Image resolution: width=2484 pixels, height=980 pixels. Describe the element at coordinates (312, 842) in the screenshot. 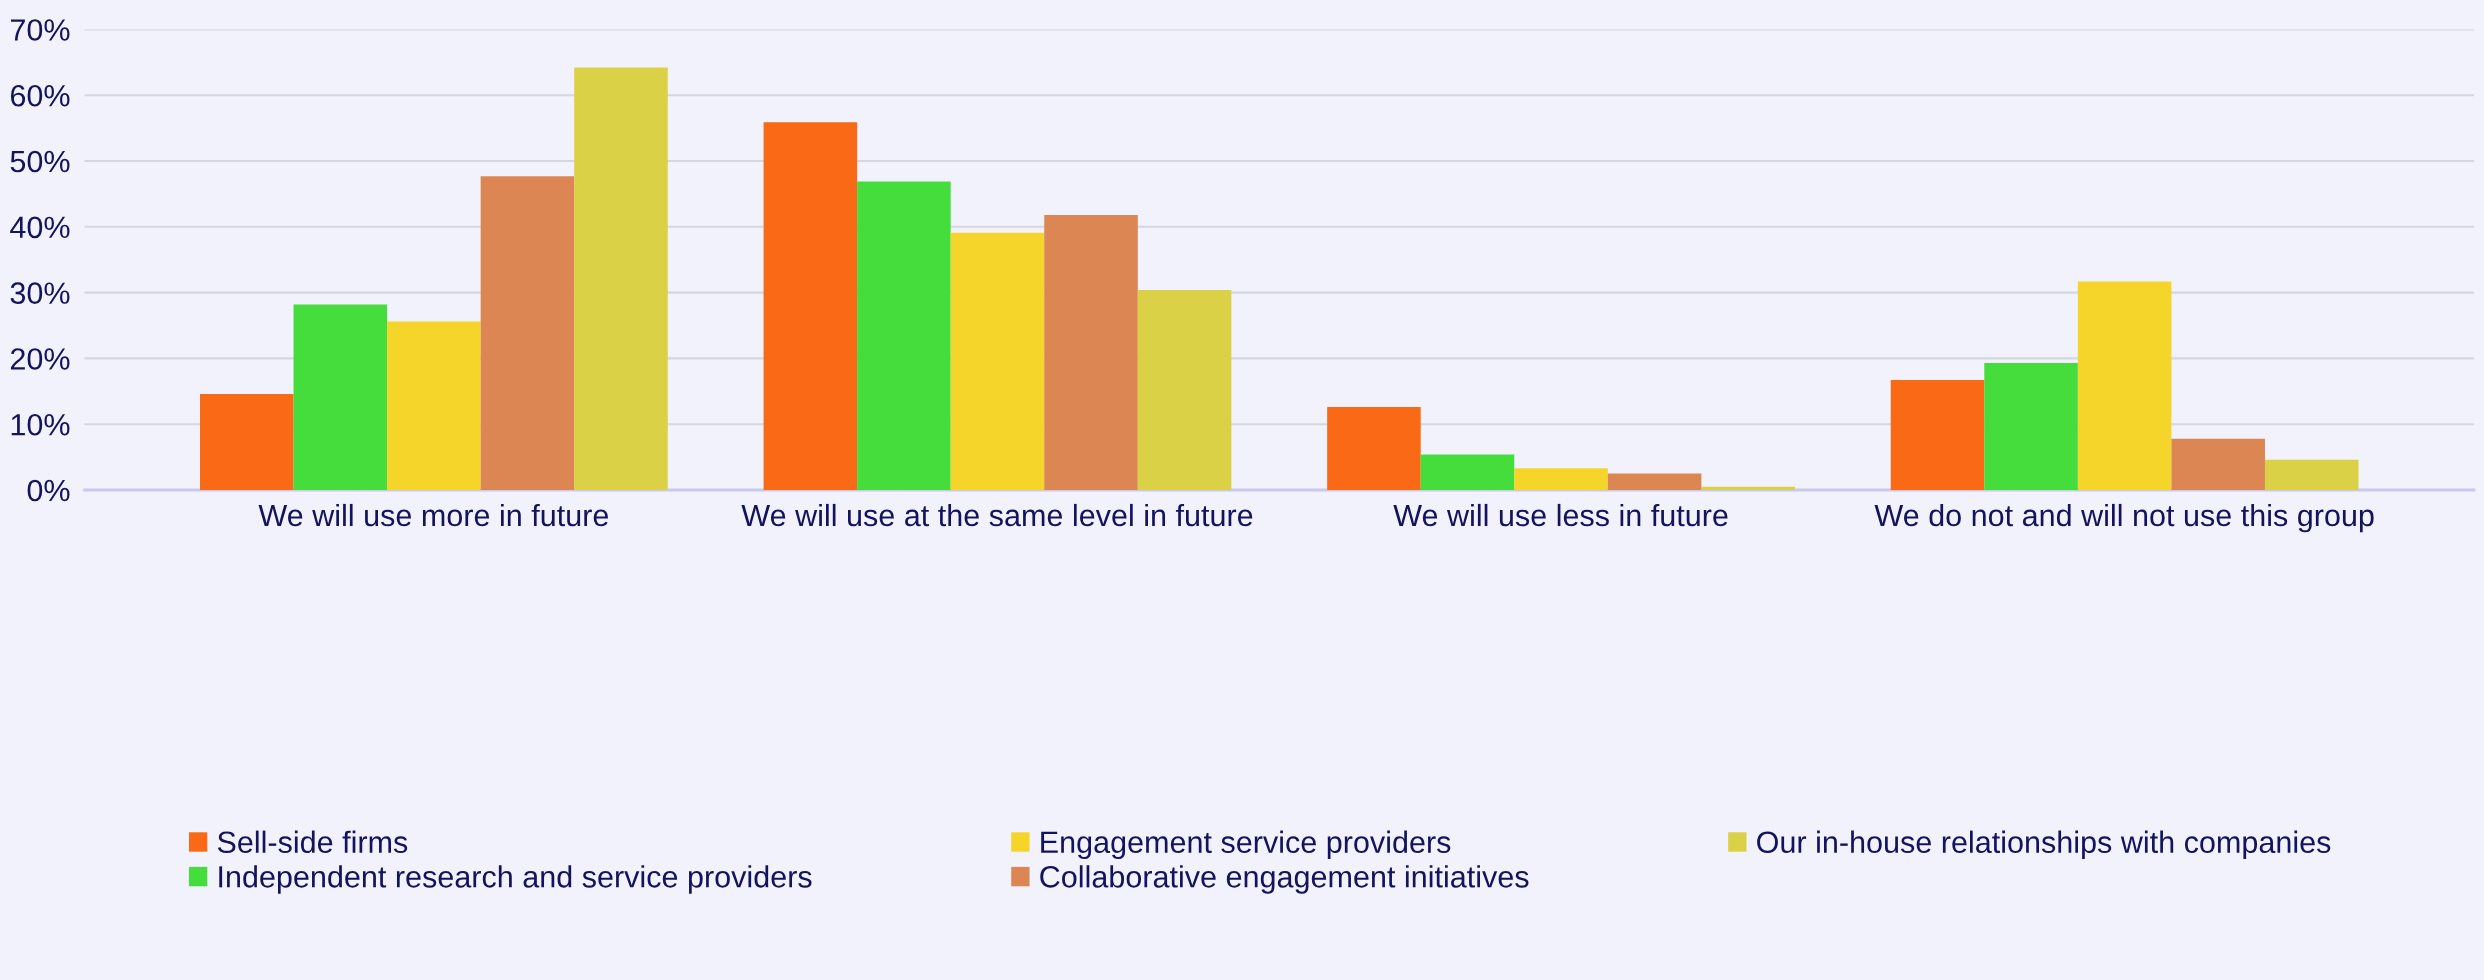

I see `legend-label: Sell-side firms` at that location.